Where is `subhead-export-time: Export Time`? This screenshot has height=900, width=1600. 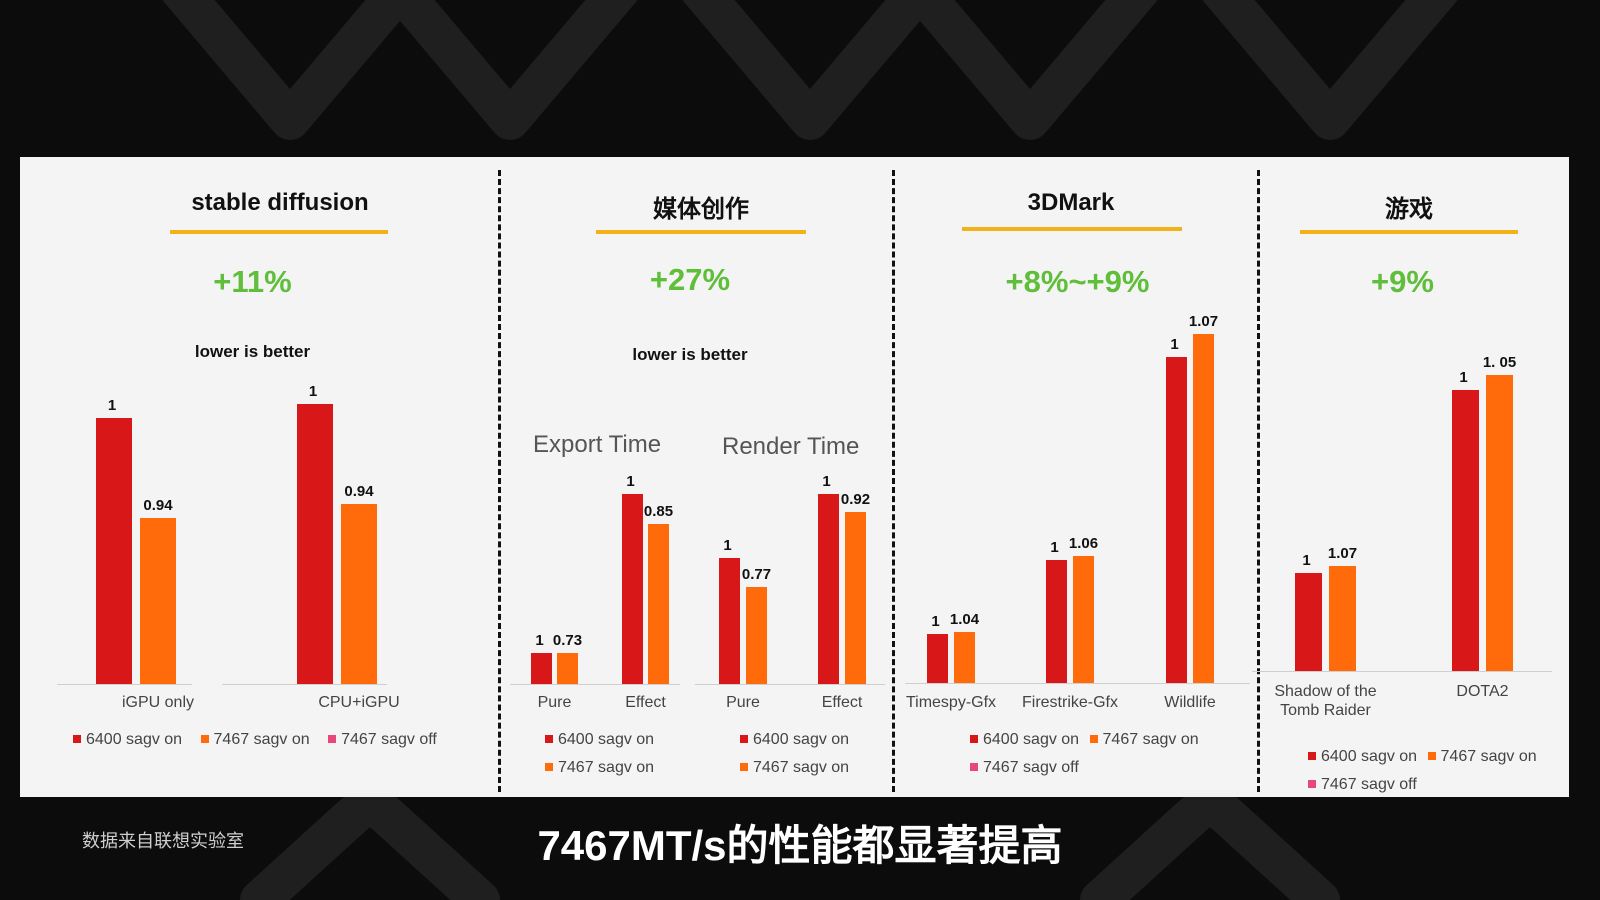
subhead-export-time: Export Time is located at coordinates (597, 444).